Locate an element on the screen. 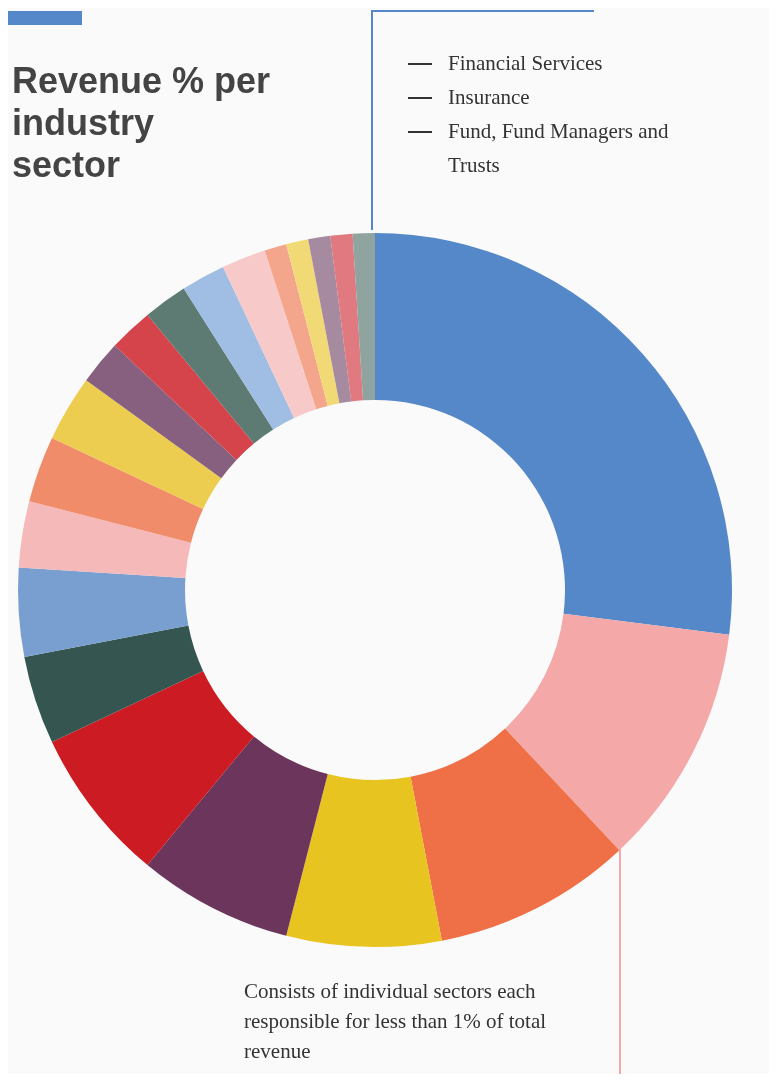 The image size is (777, 1082). chart-title: Revenue % per industry sector is located at coordinates (142, 123).